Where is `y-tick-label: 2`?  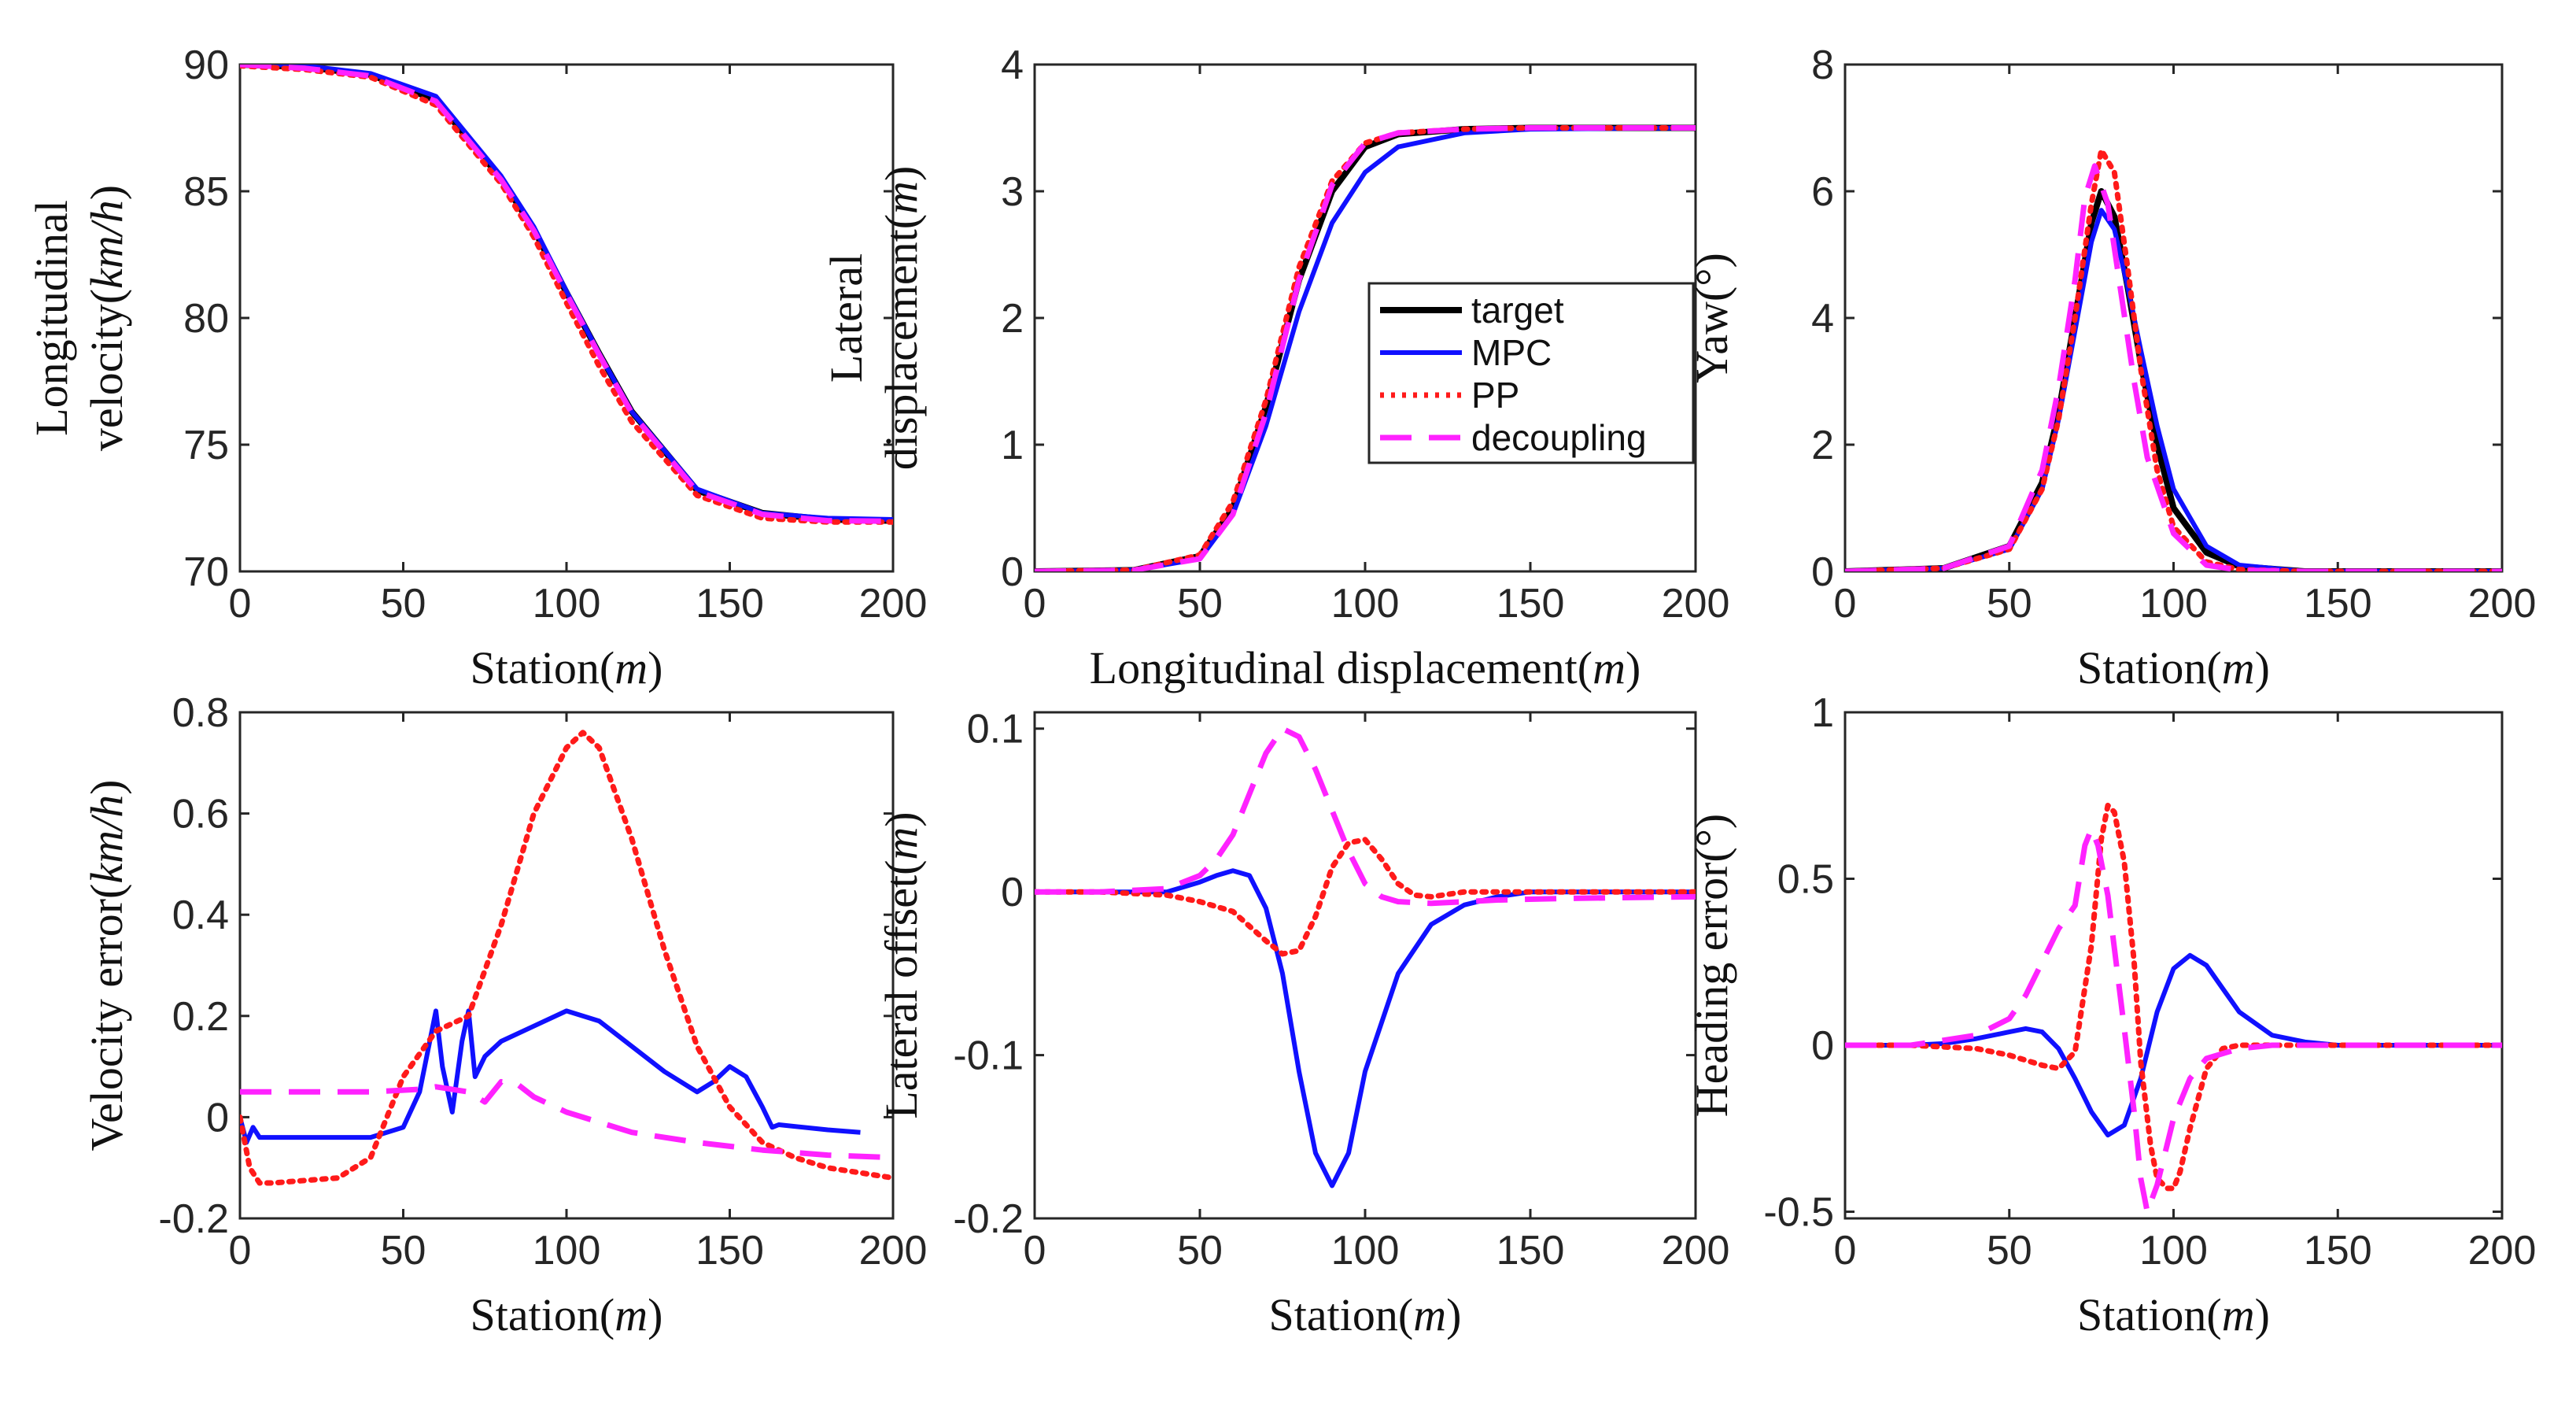 y-tick-label: 2 is located at coordinates (1823, 446).